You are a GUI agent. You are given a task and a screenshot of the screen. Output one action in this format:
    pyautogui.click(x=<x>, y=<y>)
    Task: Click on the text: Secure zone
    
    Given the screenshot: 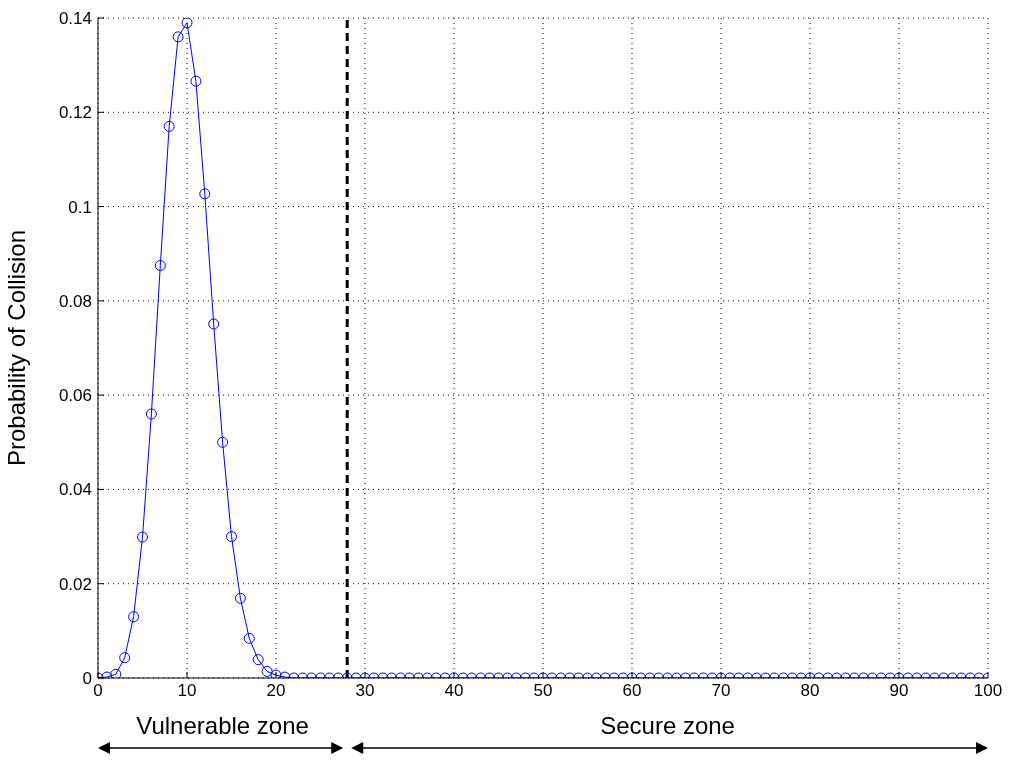 What is the action you would take?
    pyautogui.click(x=667, y=725)
    